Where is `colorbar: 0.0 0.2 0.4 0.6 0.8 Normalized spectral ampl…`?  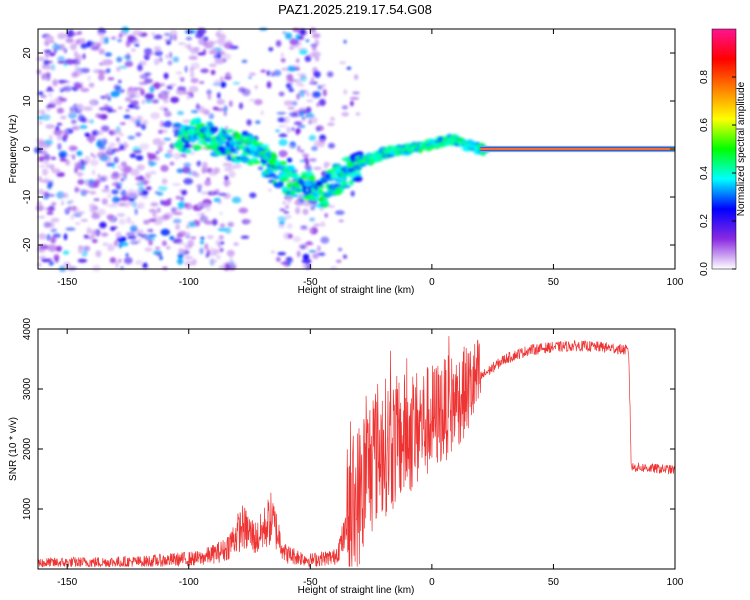 colorbar: 0.0 0.2 0.4 0.6 0.8 Normalized spectral ampl… is located at coordinates (723, 152).